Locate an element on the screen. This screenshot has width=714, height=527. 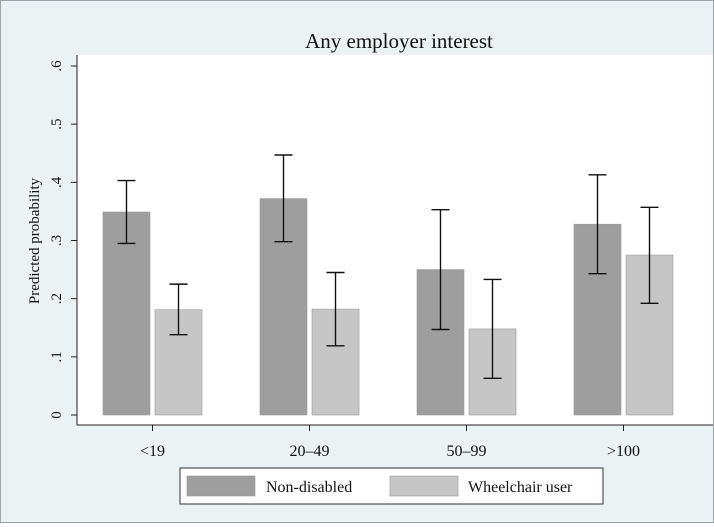
y-ticks: 0 .1 .2 .3 .4 .5 .6 is located at coordinates (63, 239).